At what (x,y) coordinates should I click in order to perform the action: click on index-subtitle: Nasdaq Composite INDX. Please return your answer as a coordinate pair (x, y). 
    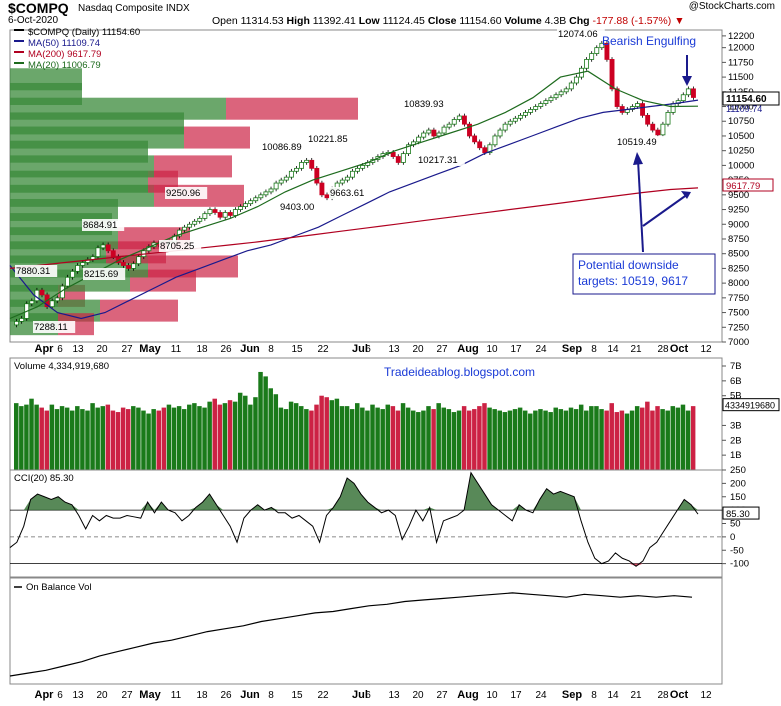
    Looking at the image, I should click on (134, 8).